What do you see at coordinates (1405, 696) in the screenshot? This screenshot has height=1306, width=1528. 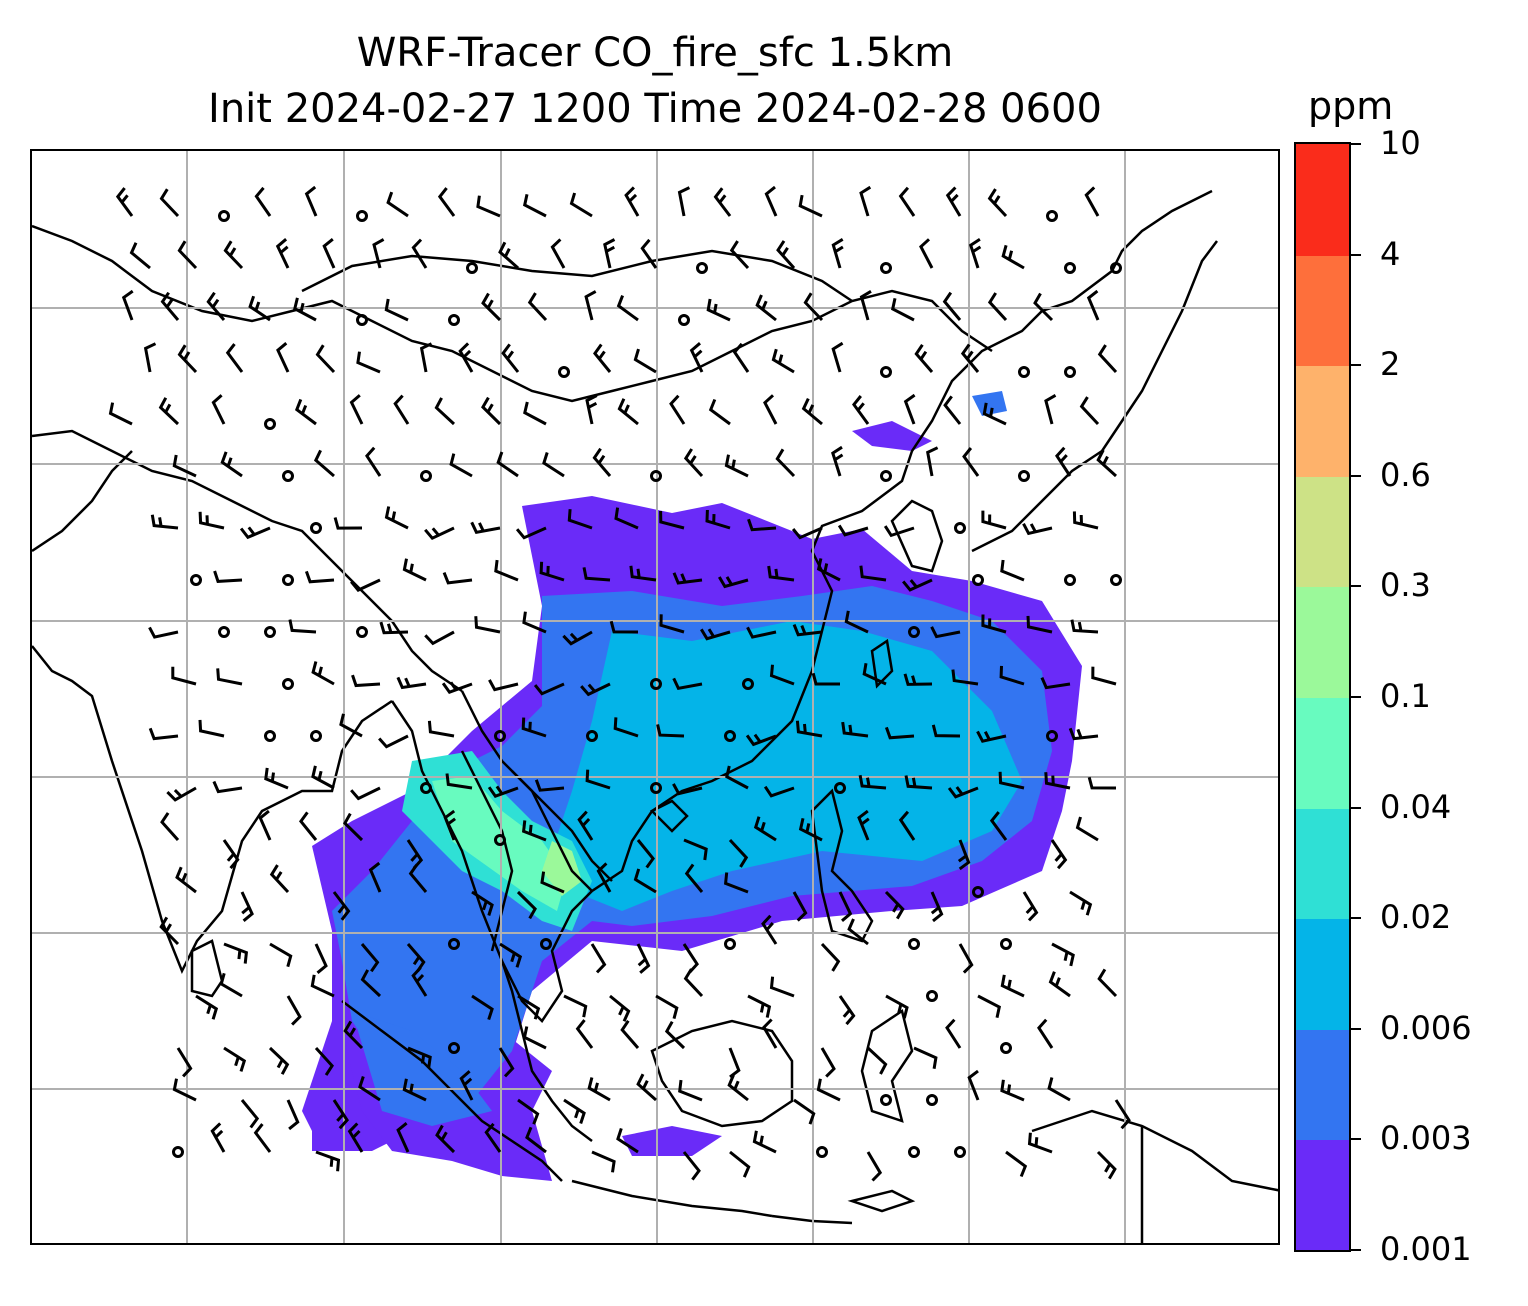 I see `colorbar-tick-label: 0.1` at bounding box center [1405, 696].